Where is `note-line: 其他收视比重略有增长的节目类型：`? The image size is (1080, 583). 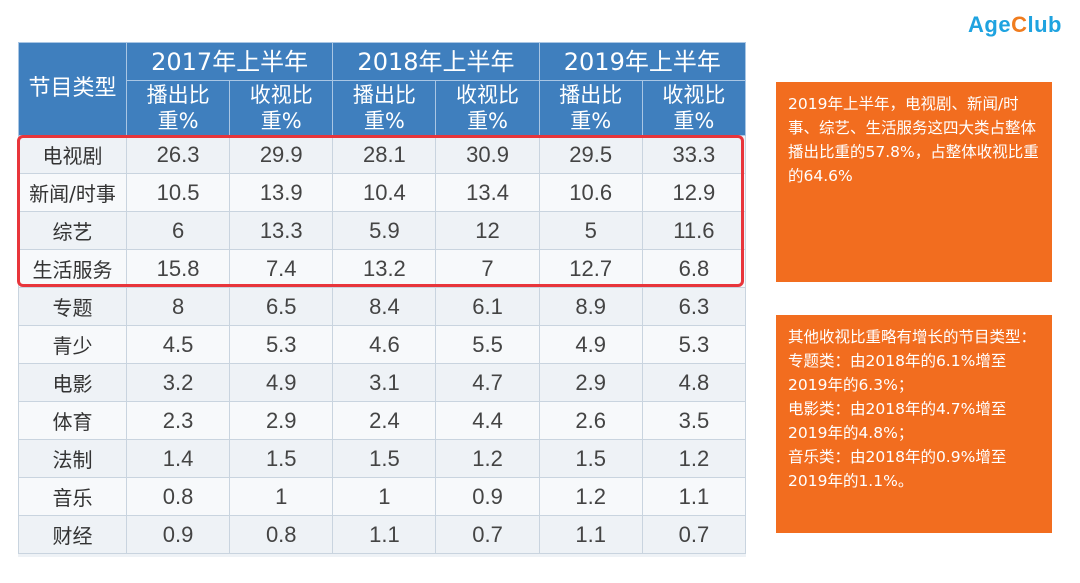 note-line: 其他收视比重略有增长的节目类型： is located at coordinates (912, 337).